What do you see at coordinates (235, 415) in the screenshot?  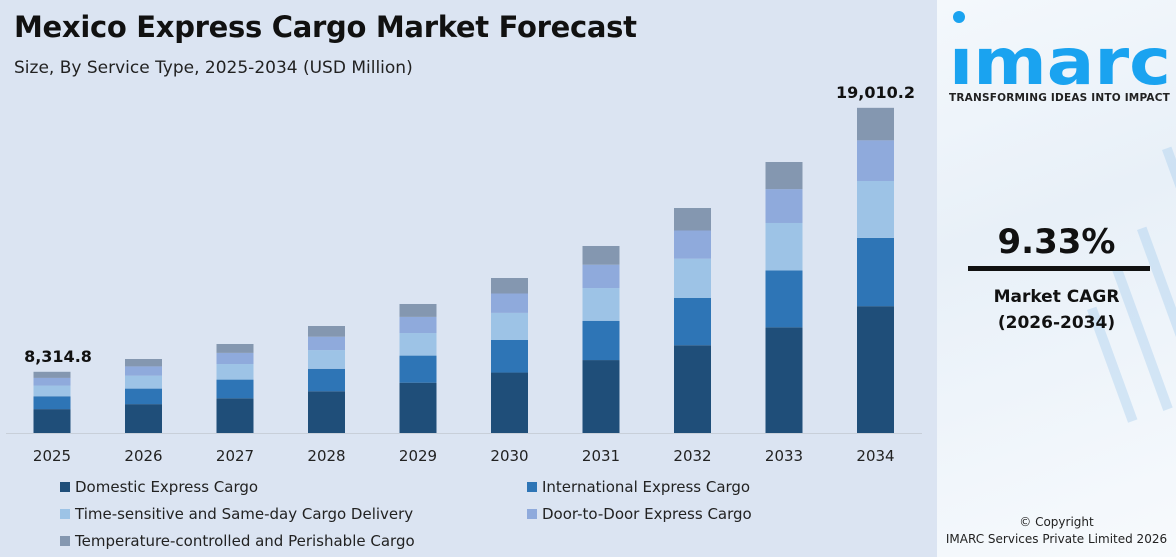 I see `bar-segment-2027-s0` at bounding box center [235, 415].